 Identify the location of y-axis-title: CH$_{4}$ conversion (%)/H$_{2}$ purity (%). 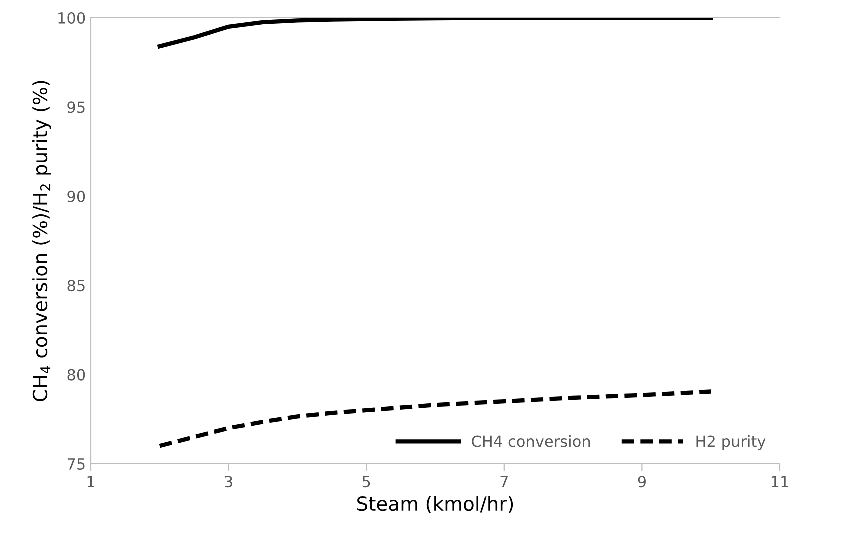
(42, 241).